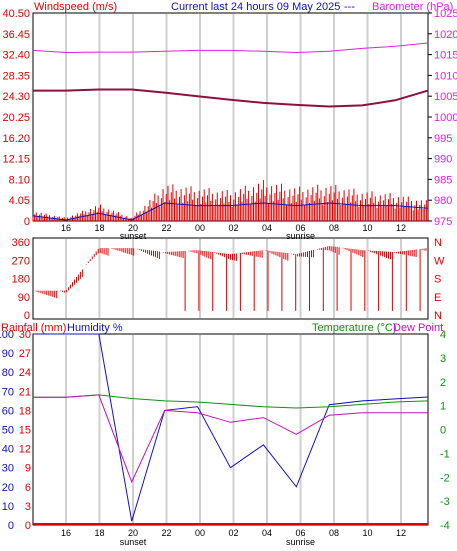 The height and width of the screenshot is (551, 457). What do you see at coordinates (443, 139) in the screenshot?
I see `baro-tick-label: 995` at bounding box center [443, 139].